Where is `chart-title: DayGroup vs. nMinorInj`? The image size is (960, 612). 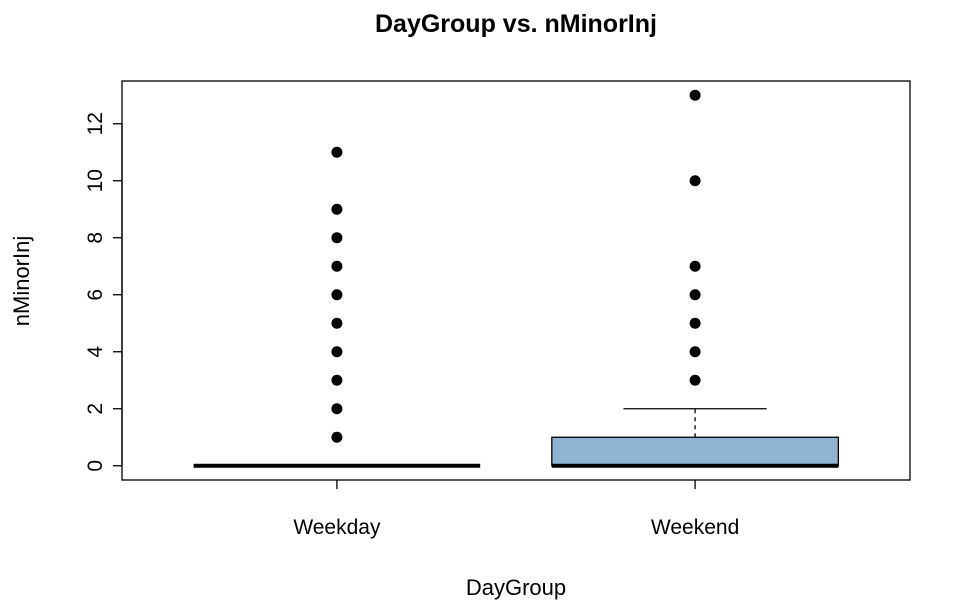
chart-title: DayGroup vs. nMinorInj is located at coordinates (516, 24).